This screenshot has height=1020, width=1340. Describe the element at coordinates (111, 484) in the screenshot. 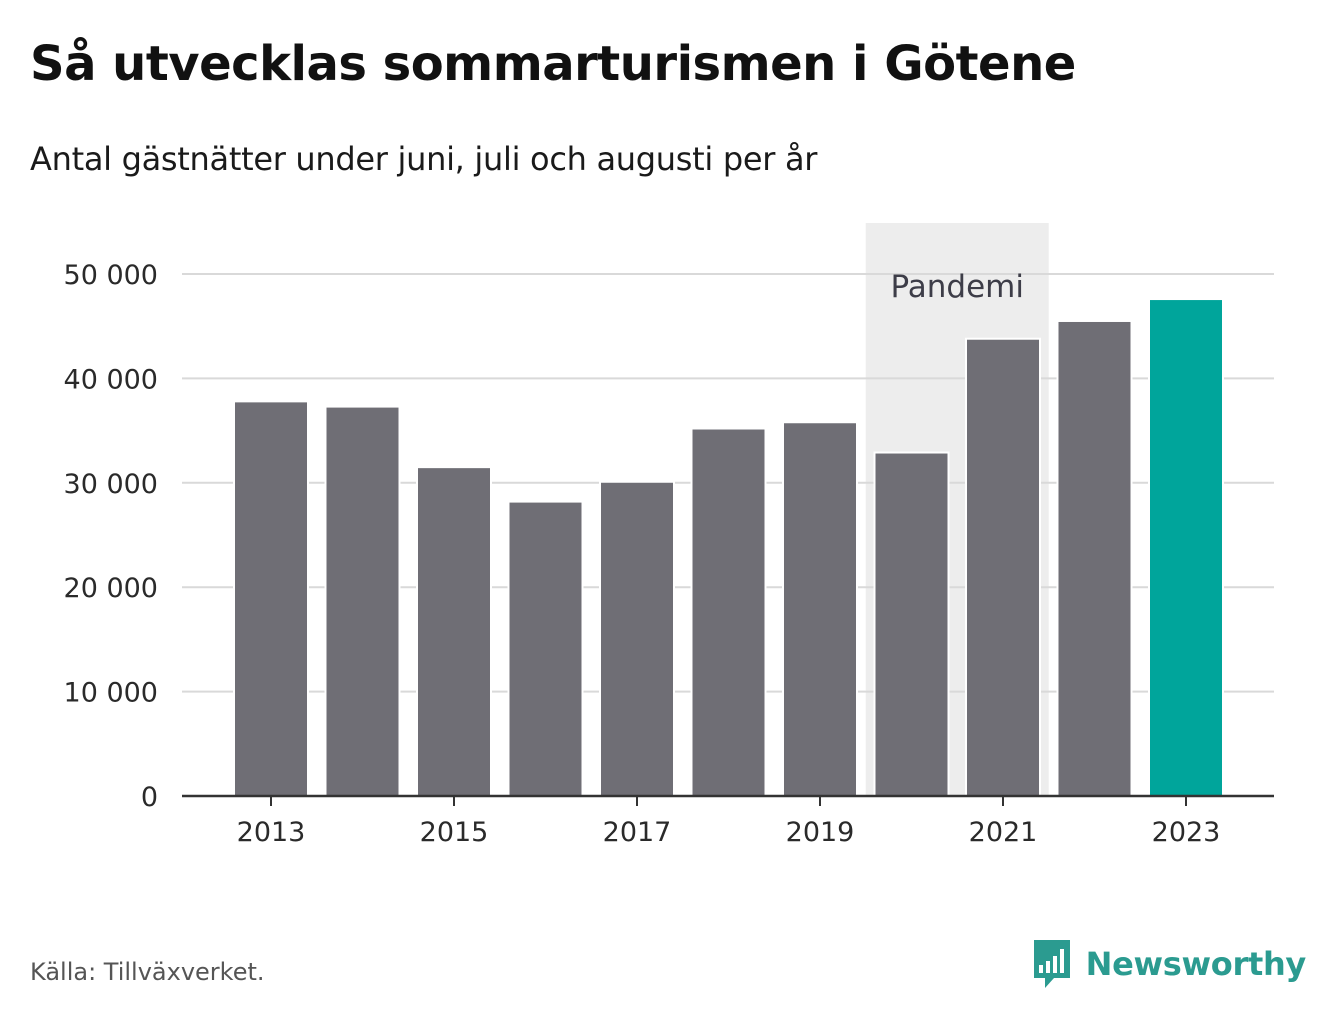

I see `y-tick-label: 30 000` at that location.